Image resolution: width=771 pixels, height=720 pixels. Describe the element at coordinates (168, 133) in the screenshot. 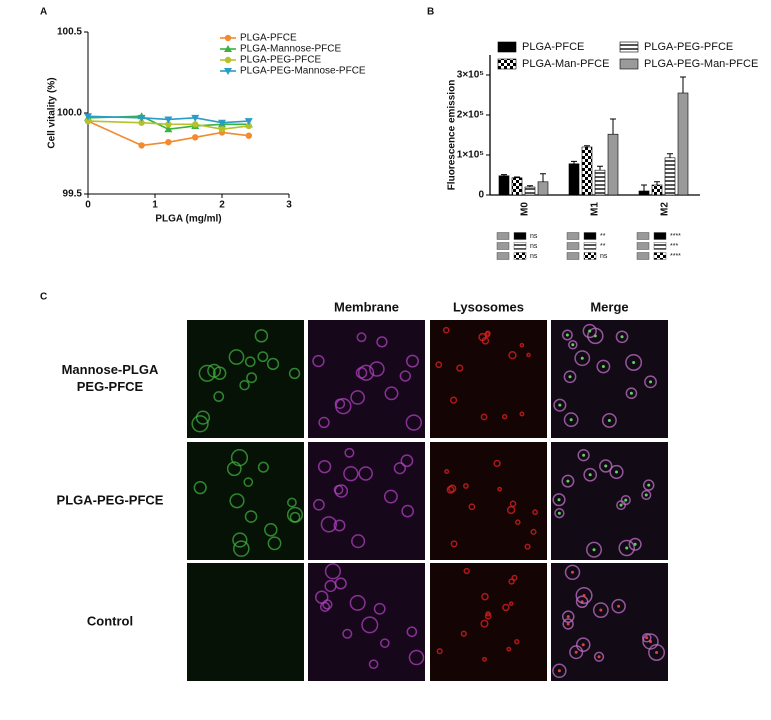

I see `data-line` at that location.